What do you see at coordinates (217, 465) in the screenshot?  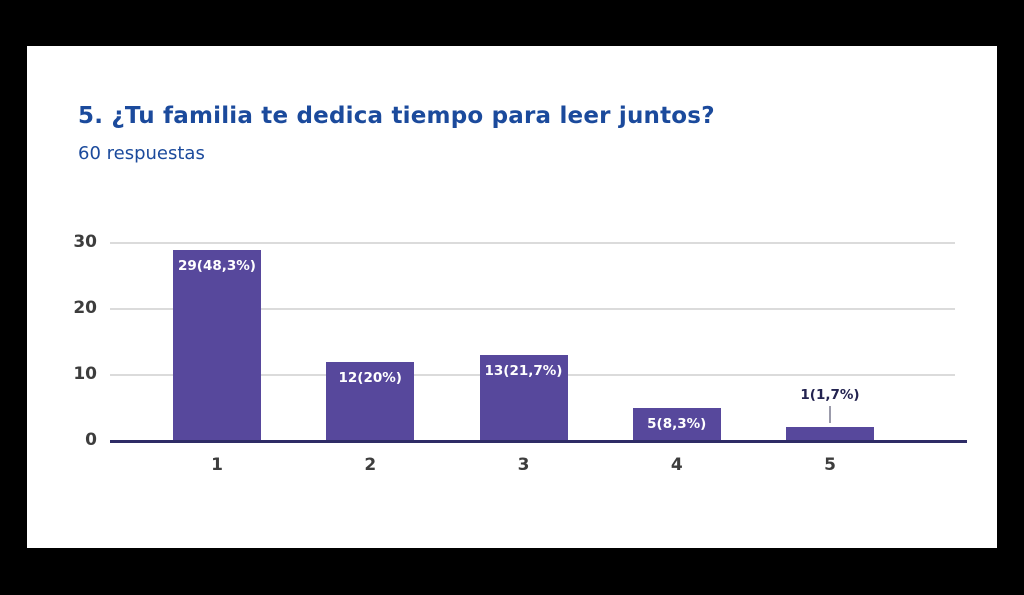 I see `x-axis-category-label: 1` at bounding box center [217, 465].